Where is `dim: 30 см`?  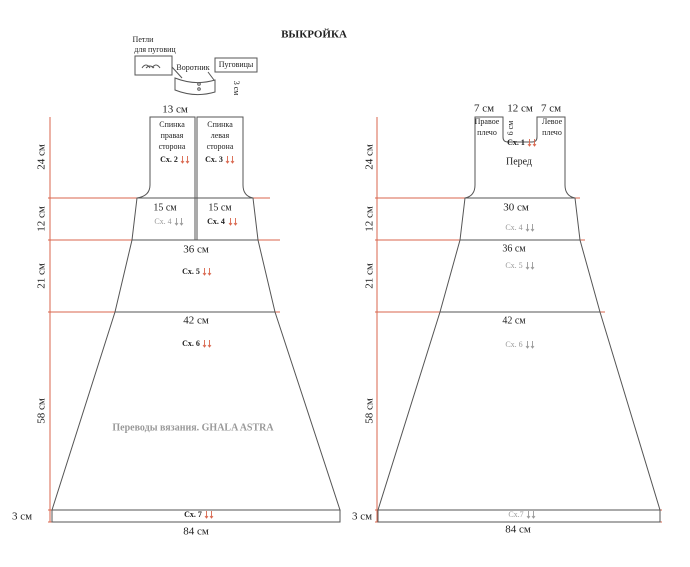 dim: 30 см is located at coordinates (516, 208).